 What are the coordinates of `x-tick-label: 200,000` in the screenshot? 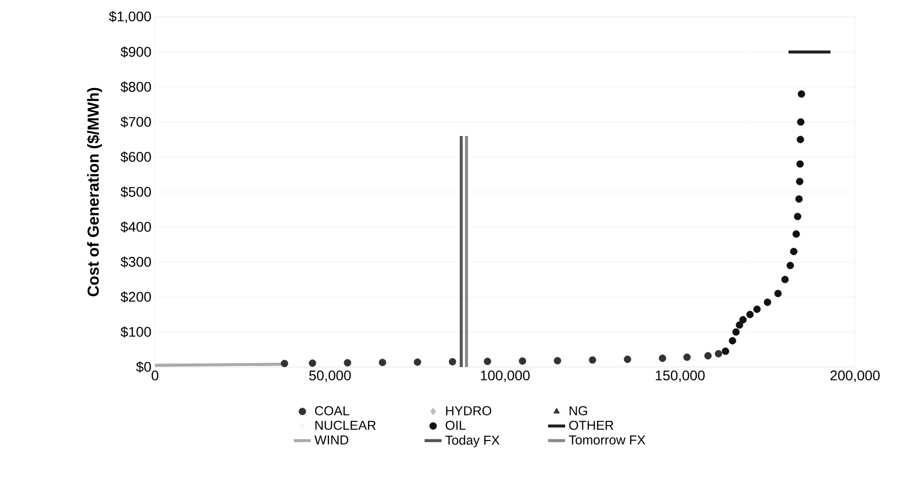 It's located at (855, 376).